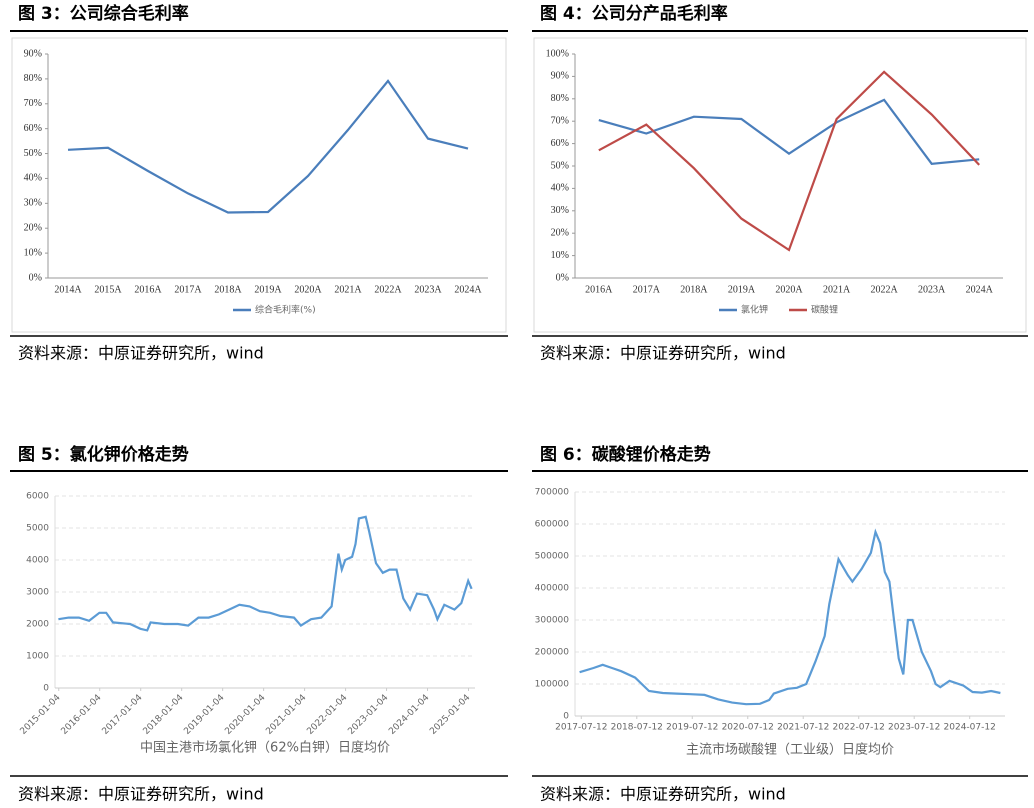 The width and height of the screenshot is (1034, 808). What do you see at coordinates (37, 657) in the screenshot?
I see `y-tick-label: 1000` at bounding box center [37, 657].